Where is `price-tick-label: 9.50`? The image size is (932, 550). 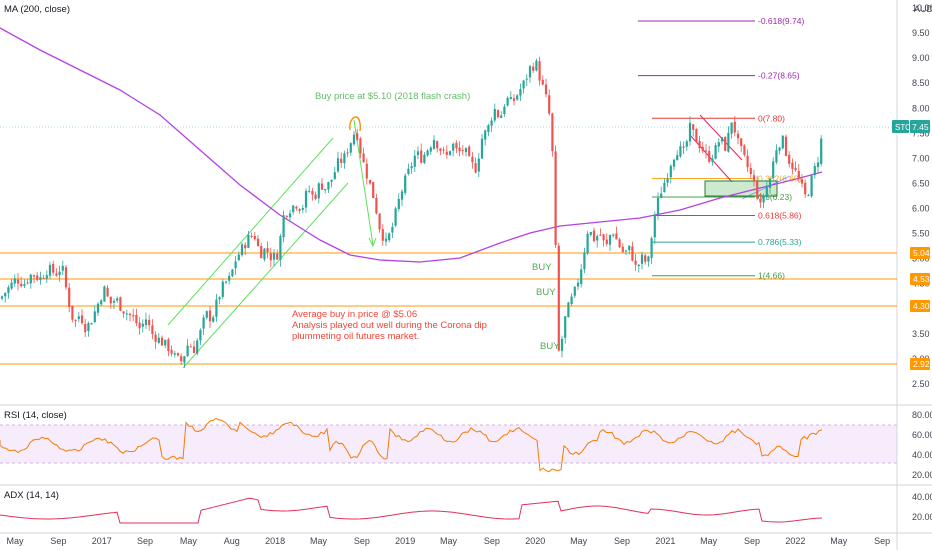
price-tick-label: 9.50 is located at coordinates (921, 33).